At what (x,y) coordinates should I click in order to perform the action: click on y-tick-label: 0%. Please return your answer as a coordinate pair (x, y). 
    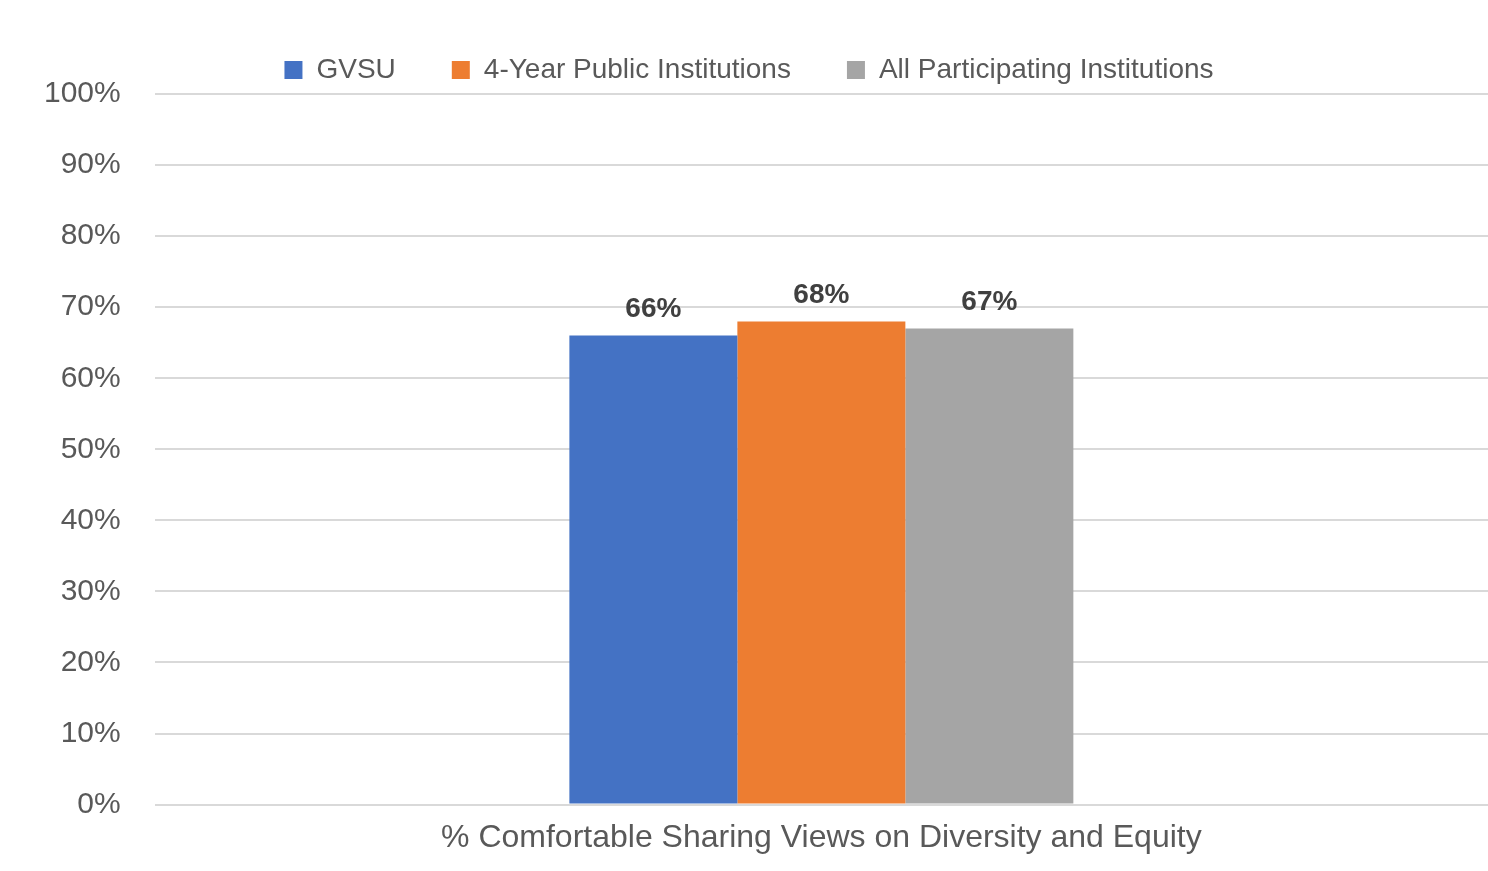
    Looking at the image, I should click on (99, 802).